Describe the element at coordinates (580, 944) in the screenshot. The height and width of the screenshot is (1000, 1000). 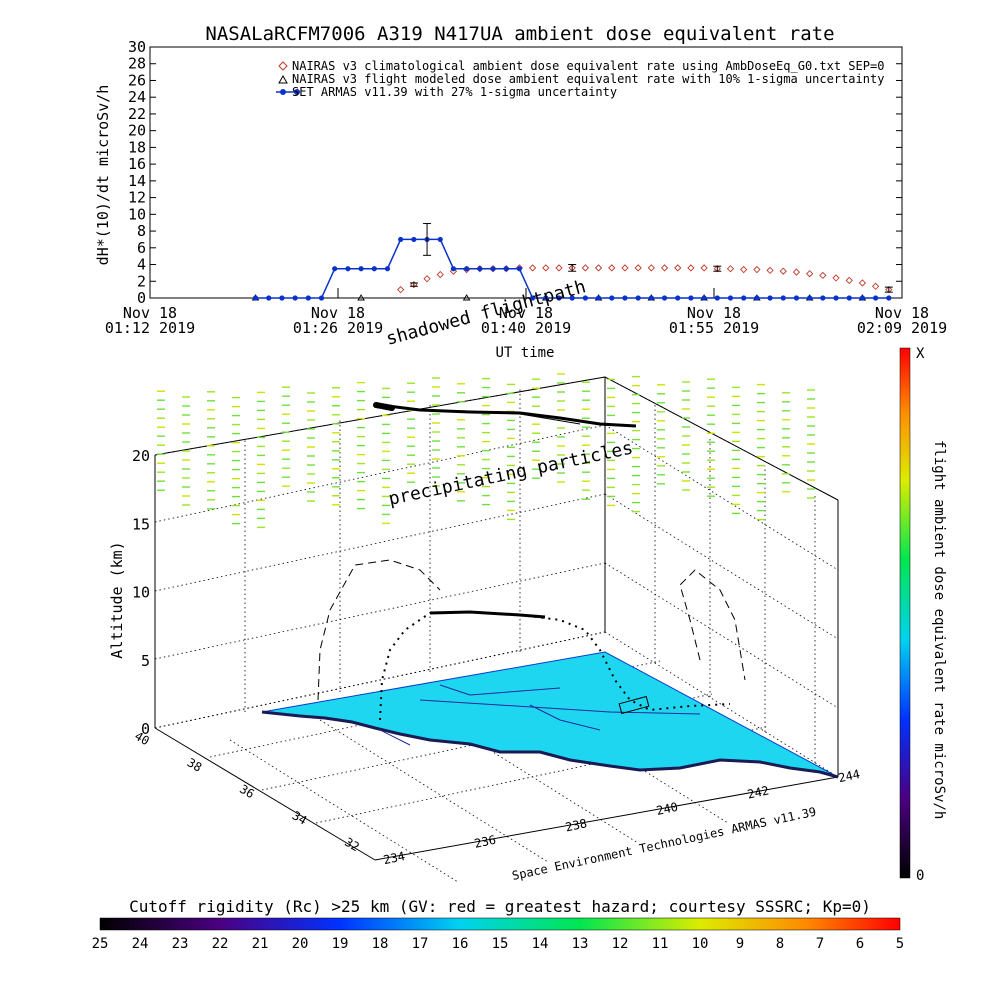
I see `rigidity-tick-label: 13` at that location.